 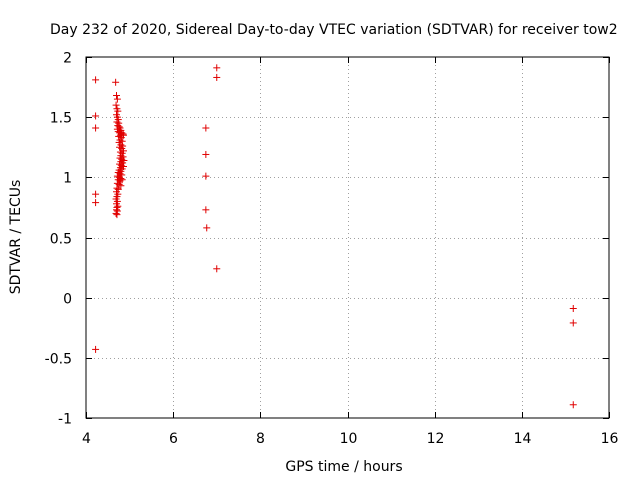 I want to click on x-tick-label: 4, so click(x=86, y=439).